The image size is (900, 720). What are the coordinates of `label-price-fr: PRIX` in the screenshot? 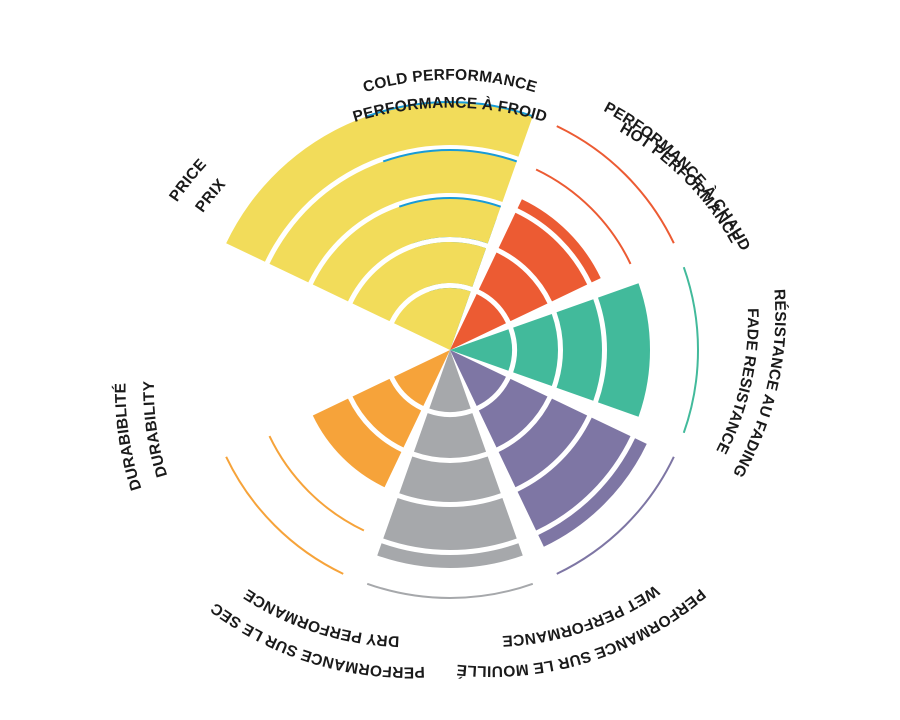 It's located at (210, 195).